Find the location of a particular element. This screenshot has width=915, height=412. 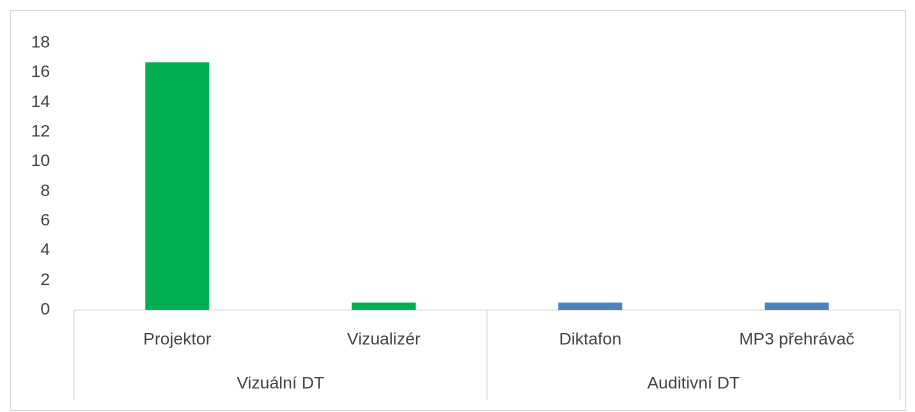

y-tick-label: 14 is located at coordinates (40, 101).